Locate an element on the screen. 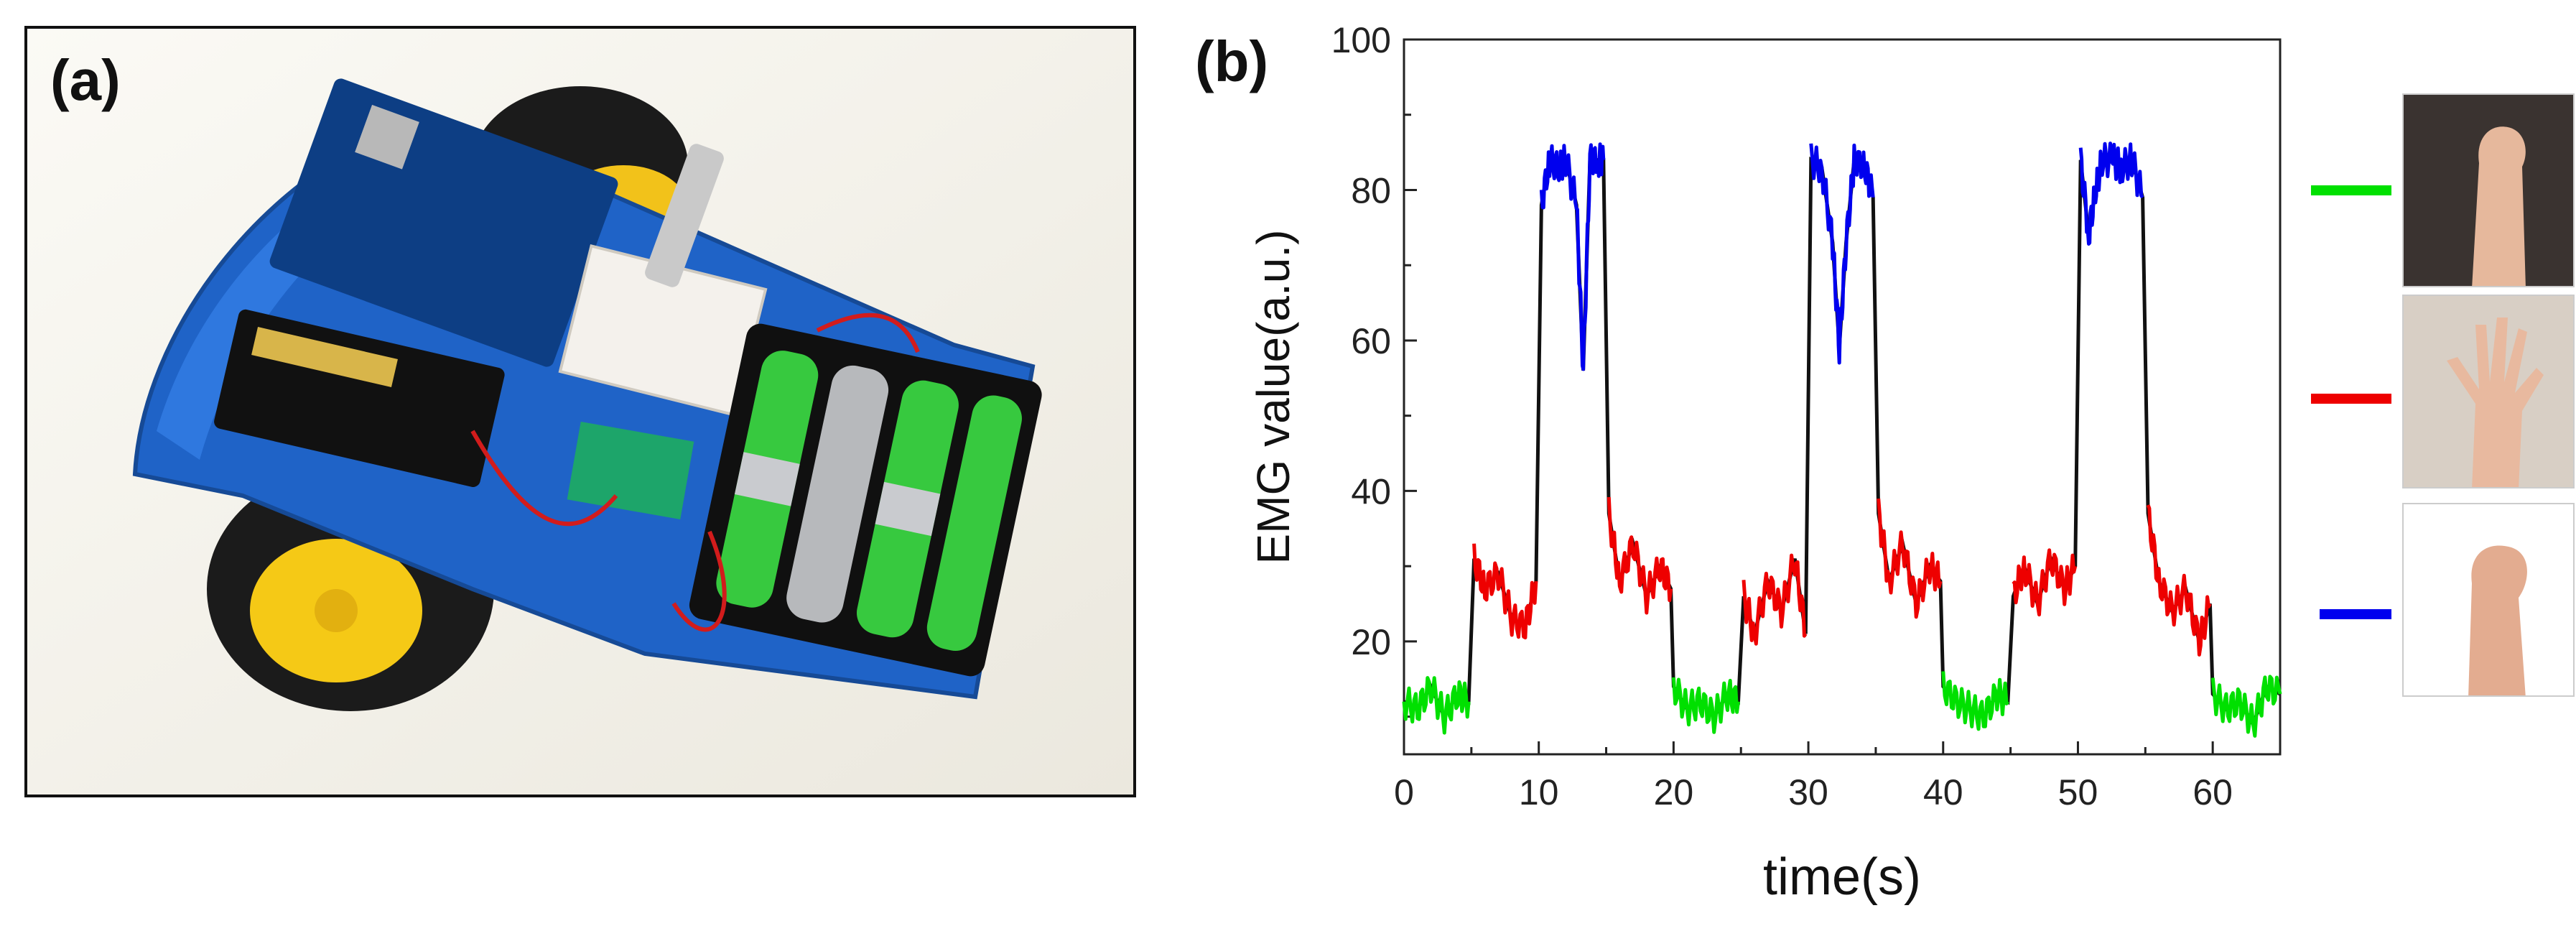 Image resolution: width=2576 pixels, height=931 pixels. x-tick-label: 10 is located at coordinates (1539, 792).